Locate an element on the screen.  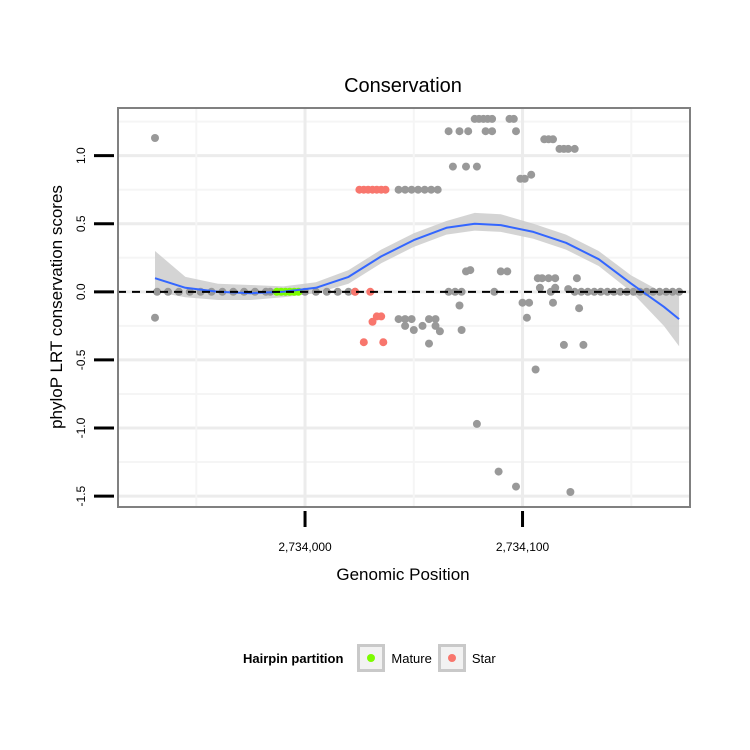
legend-label-star: Star is located at coordinates (483, 658).